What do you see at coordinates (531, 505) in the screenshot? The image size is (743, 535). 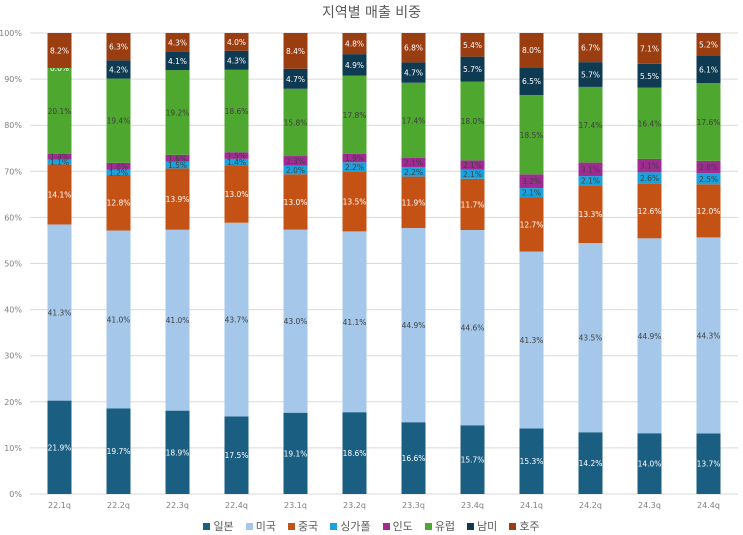 I see `x-tick-label: 24.1q` at bounding box center [531, 505].